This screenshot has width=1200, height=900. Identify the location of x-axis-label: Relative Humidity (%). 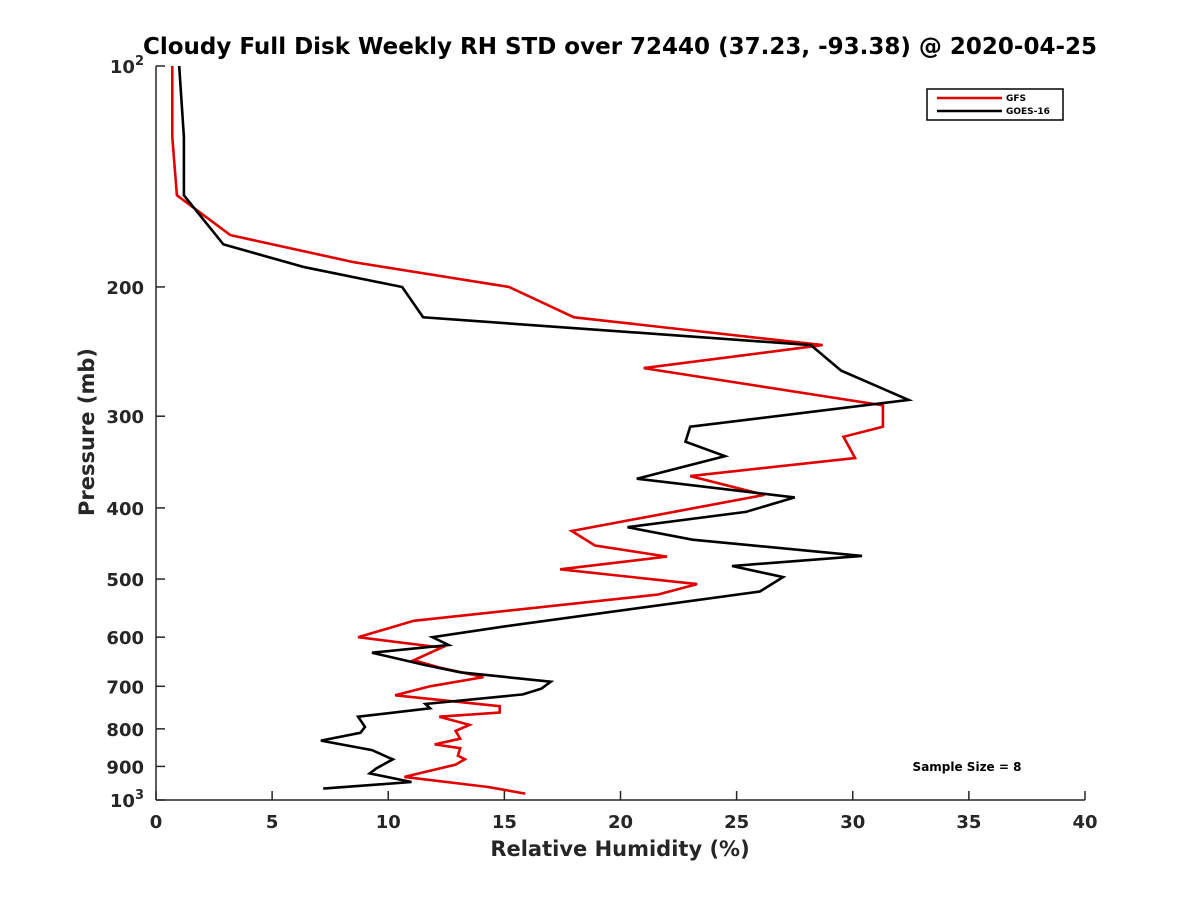
(619, 849).